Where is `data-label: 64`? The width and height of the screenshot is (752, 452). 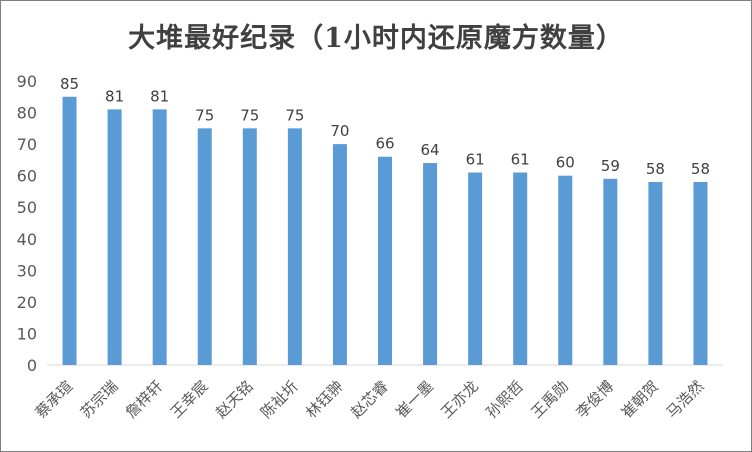 data-label: 64 is located at coordinates (430, 150).